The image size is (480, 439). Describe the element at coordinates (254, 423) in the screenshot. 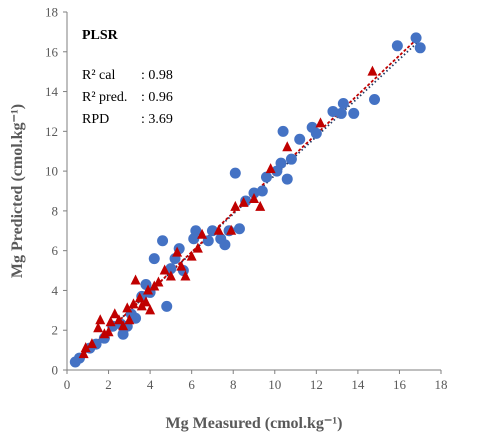

I see `x-axis-title: Mg Measured (cmol.kg⁻¹)` at that location.